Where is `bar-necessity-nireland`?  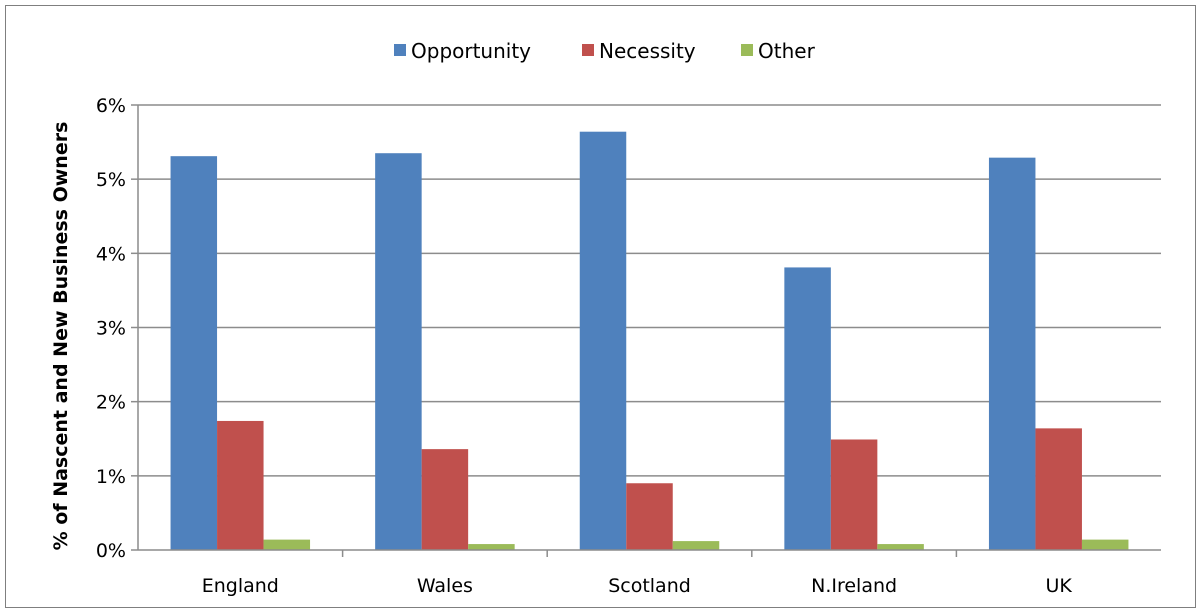
bar-necessity-nireland is located at coordinates (854, 494).